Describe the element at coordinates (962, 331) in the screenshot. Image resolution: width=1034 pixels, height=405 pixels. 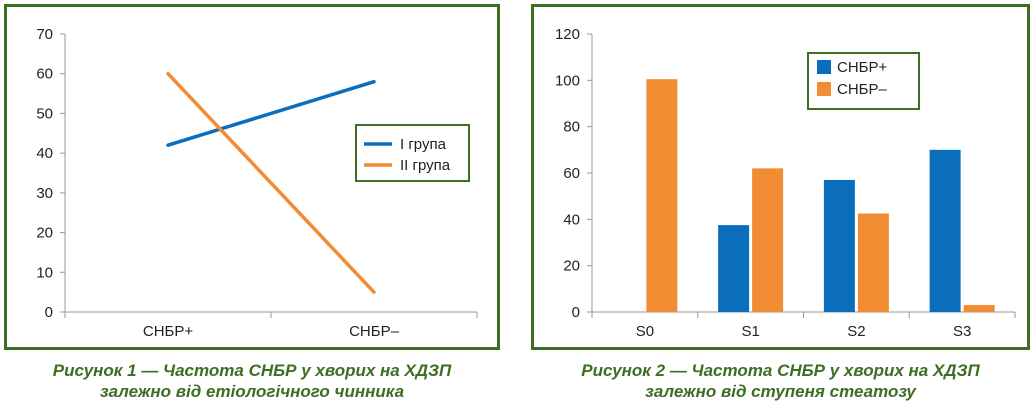
I see `x-tick-label: S3` at that location.